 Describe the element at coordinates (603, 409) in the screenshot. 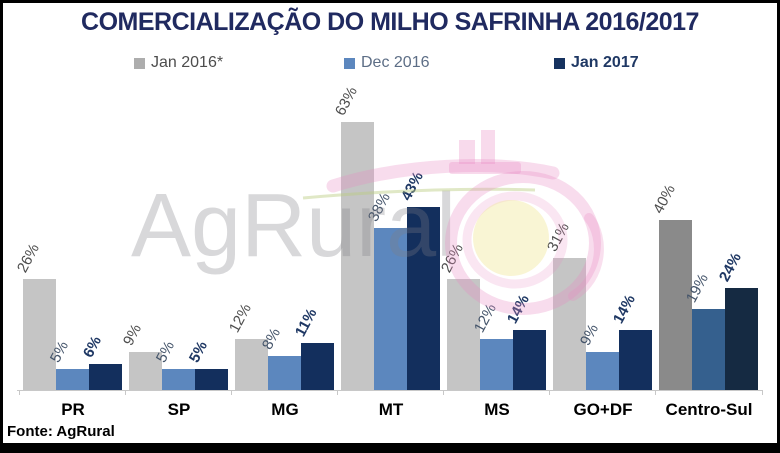

I see `category-label-go-df: GO+DF` at that location.